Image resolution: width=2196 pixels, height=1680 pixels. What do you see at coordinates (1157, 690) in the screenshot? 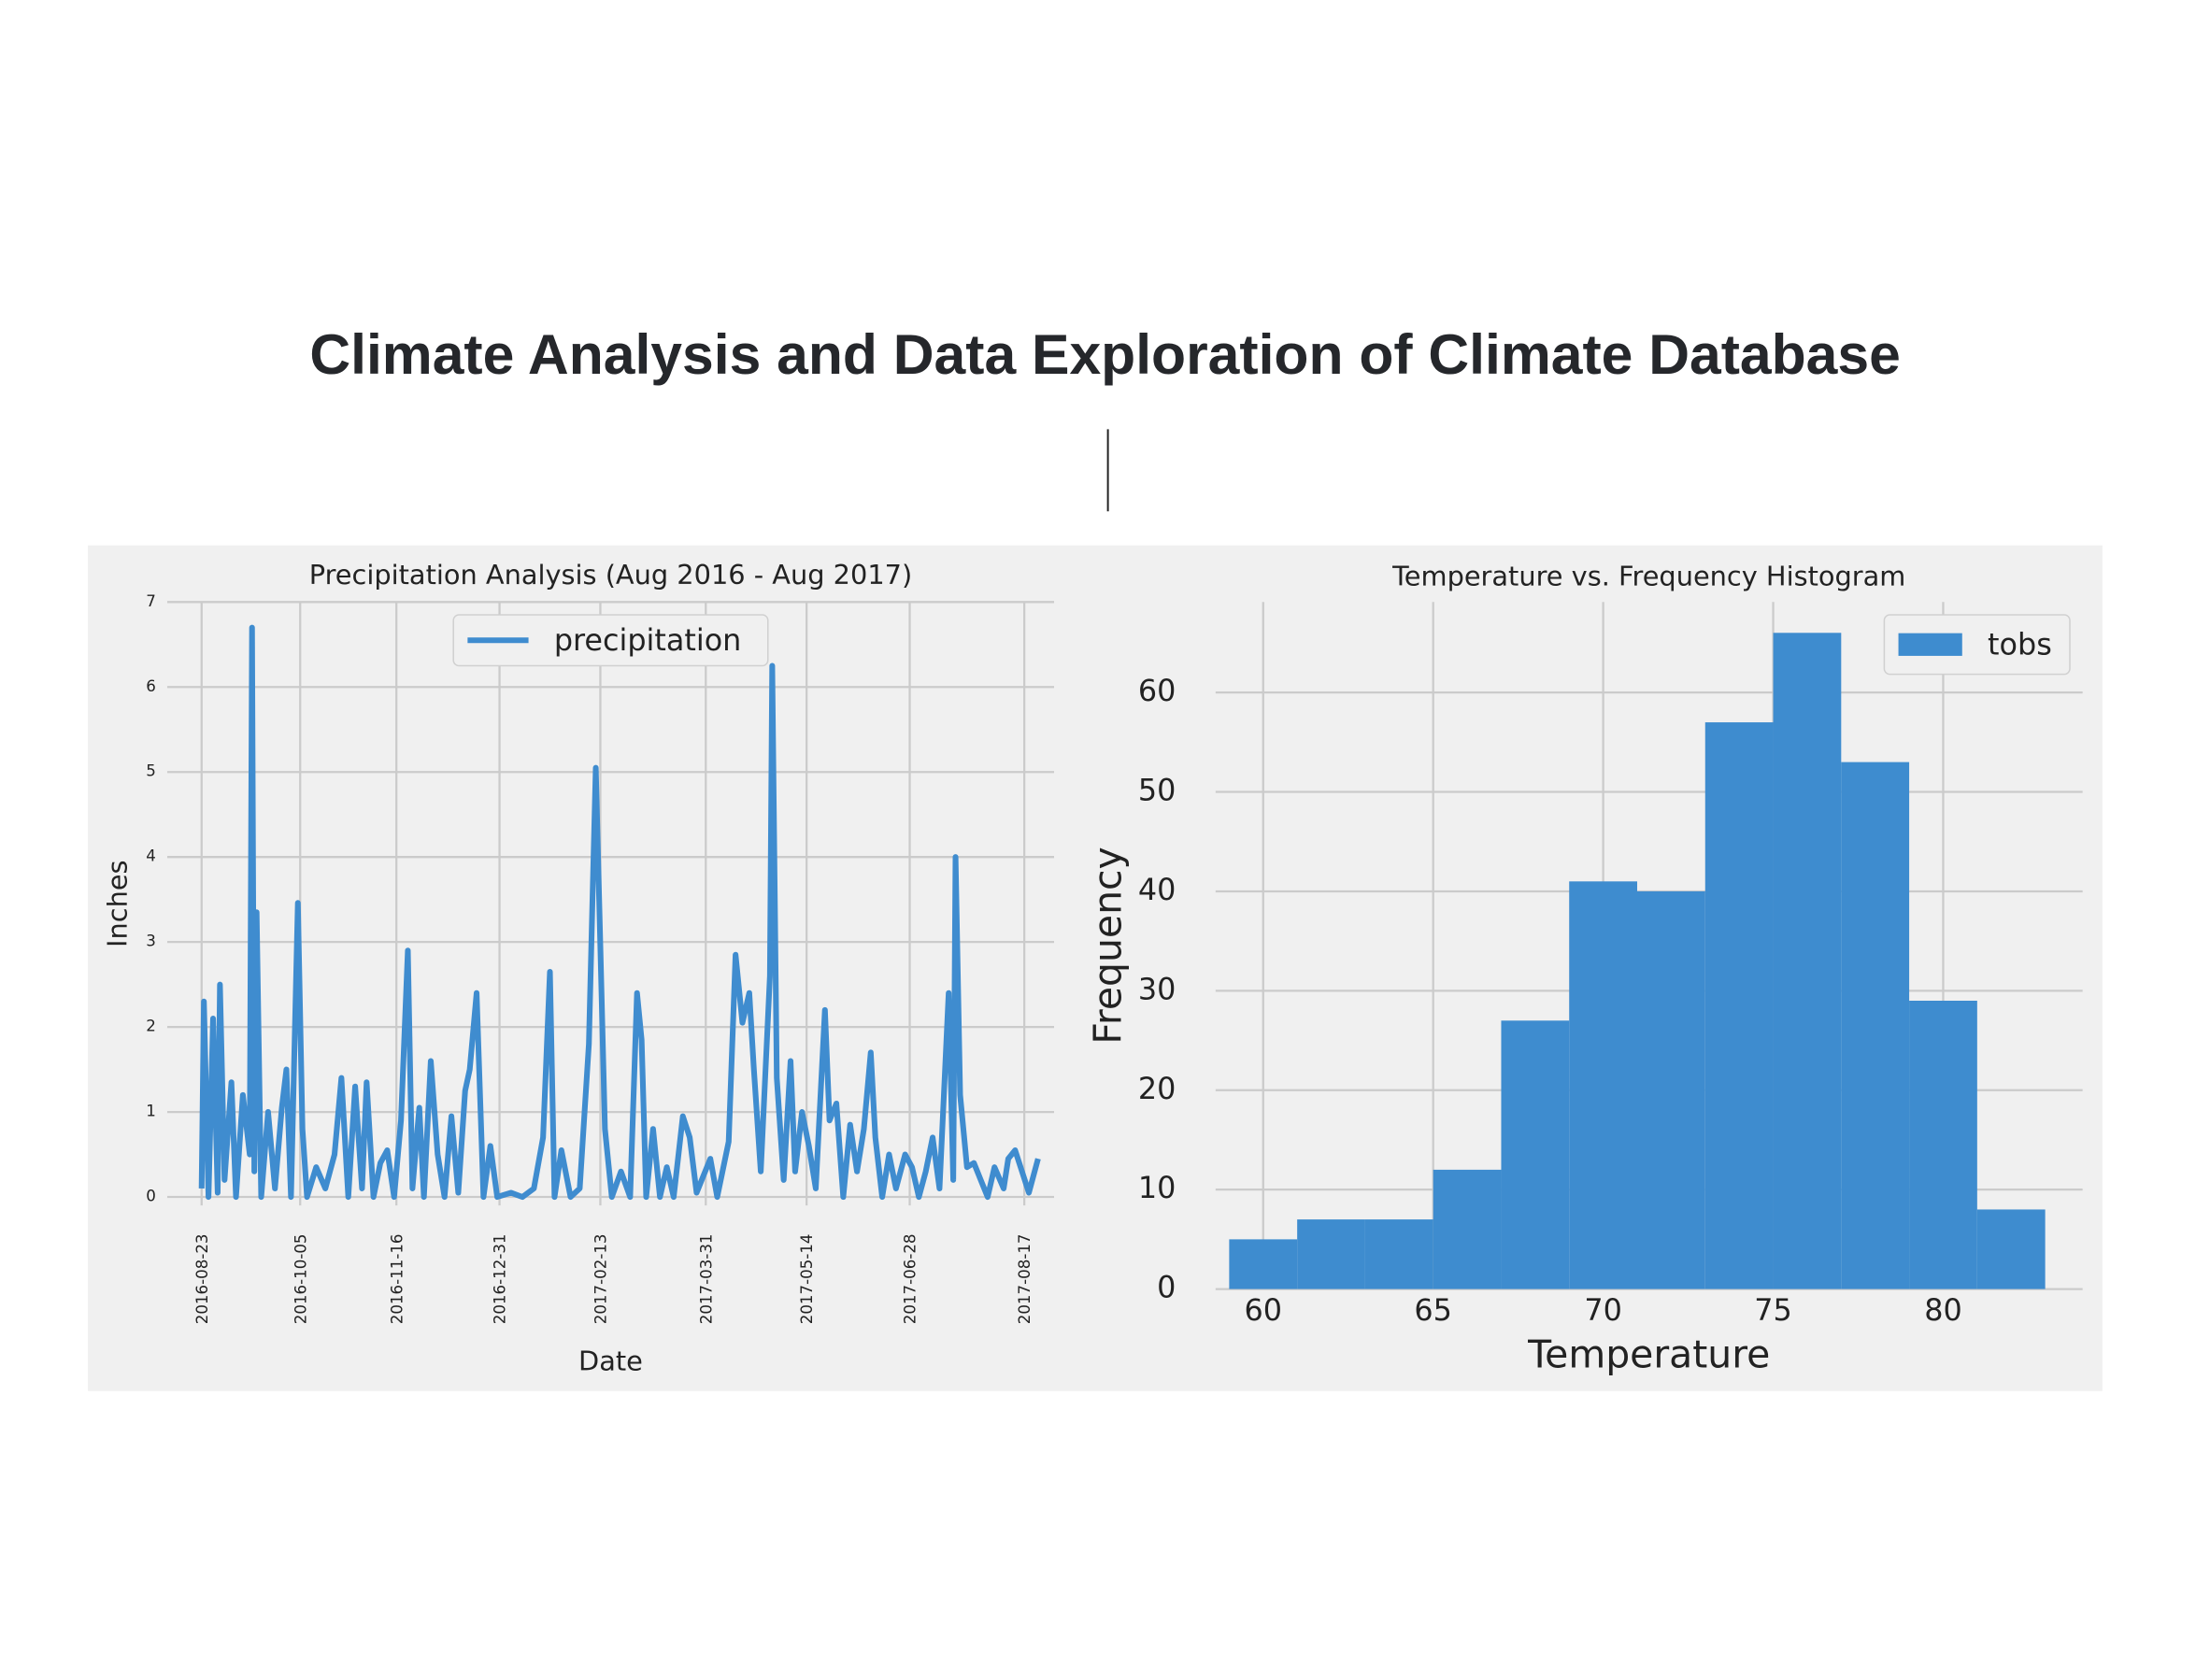
I see `y-tick-label: 60` at bounding box center [1157, 690].